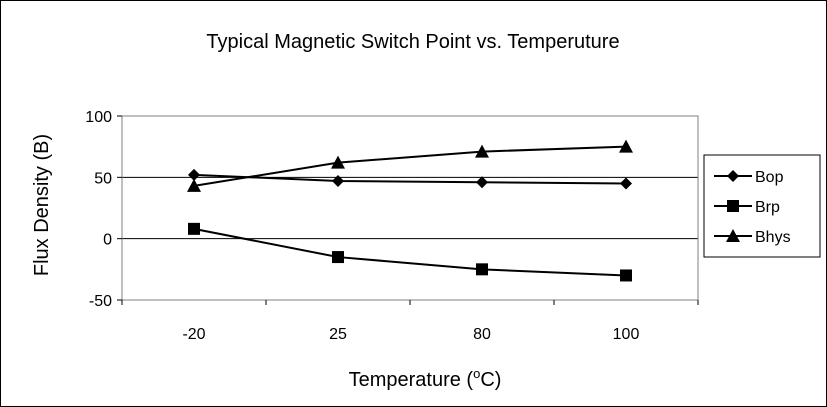  Describe the element at coordinates (100, 301) in the screenshot. I see `y-tick-label: -50` at that location.